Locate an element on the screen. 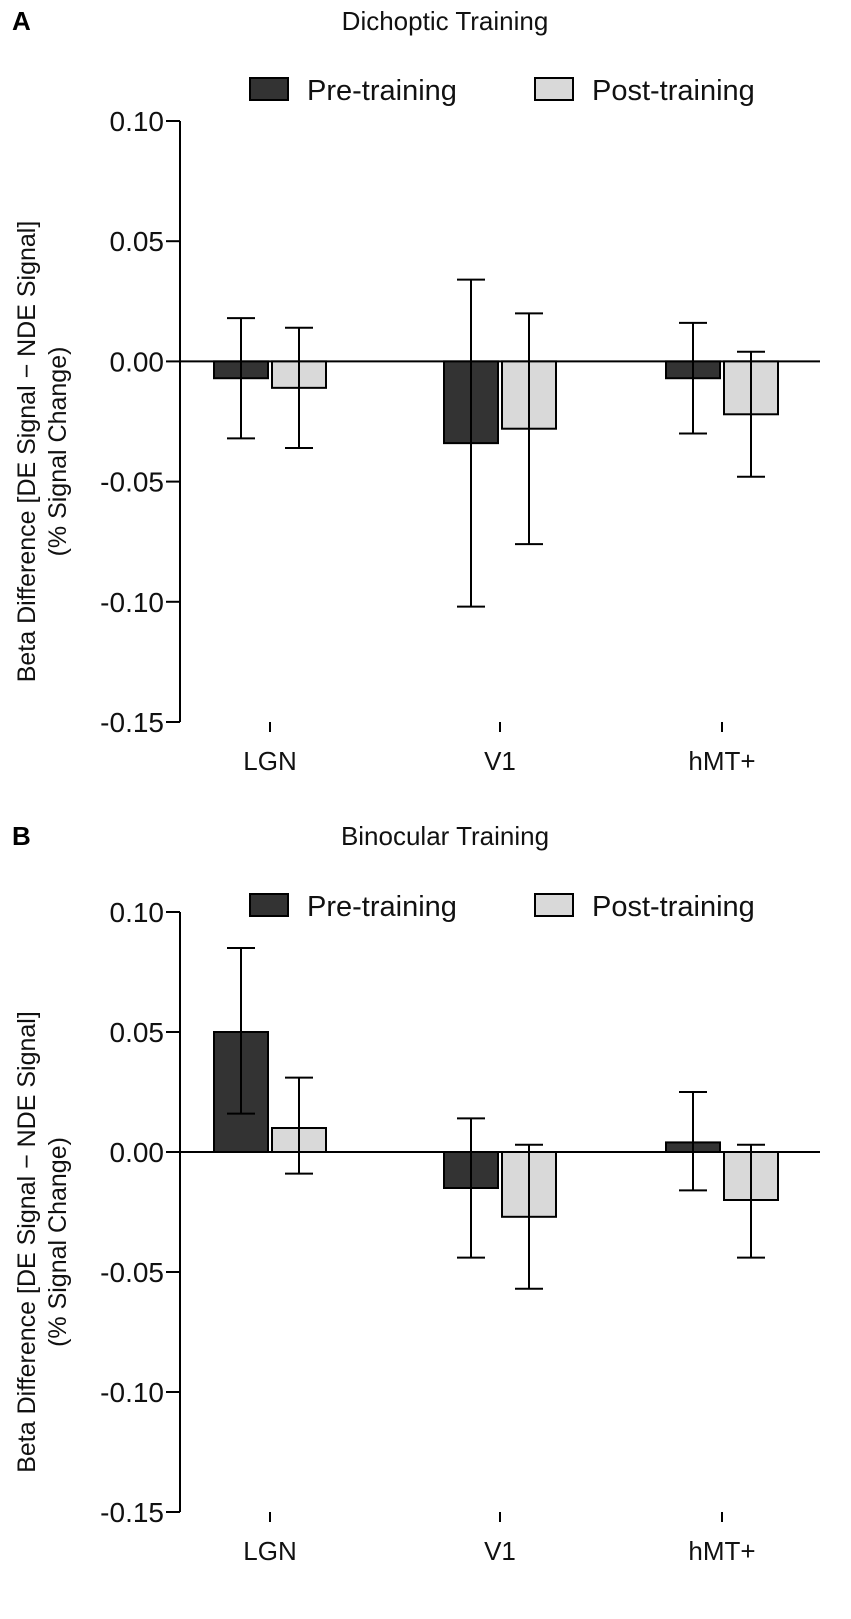 Image resolution: width=851 pixels, height=1619 pixels. panel-letter: A is located at coordinates (21, 21).